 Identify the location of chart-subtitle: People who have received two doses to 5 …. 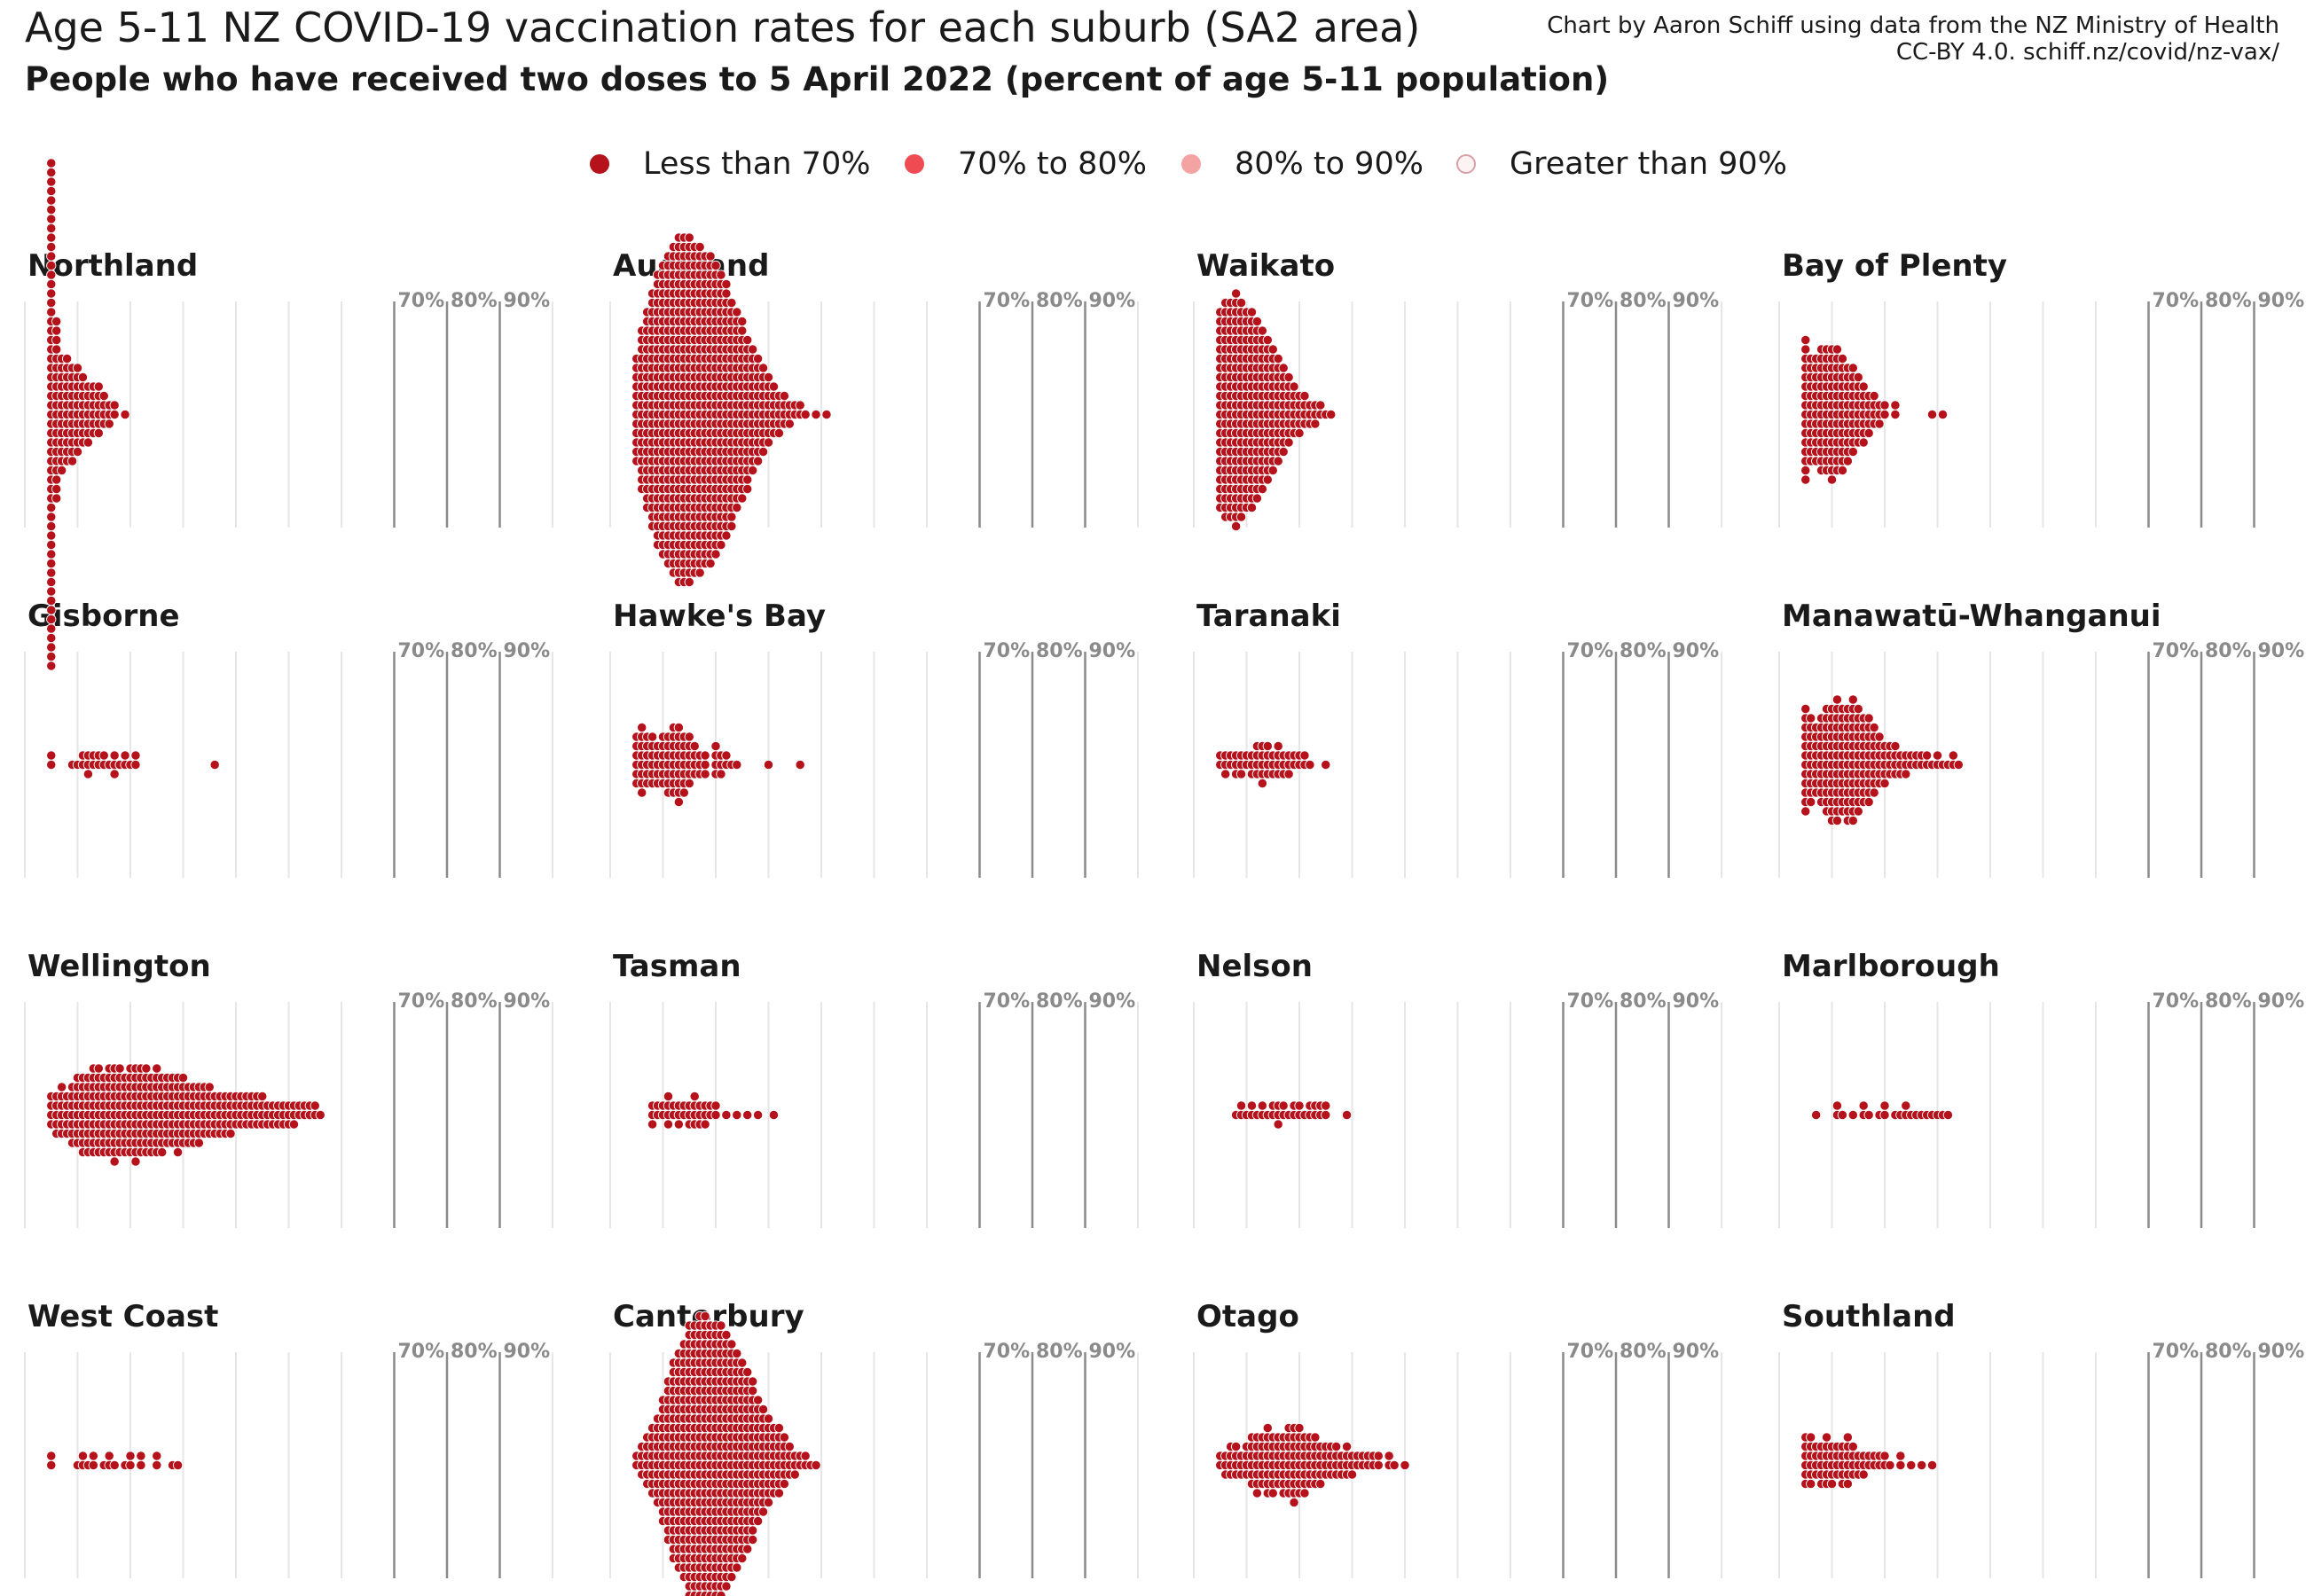
(817, 79).